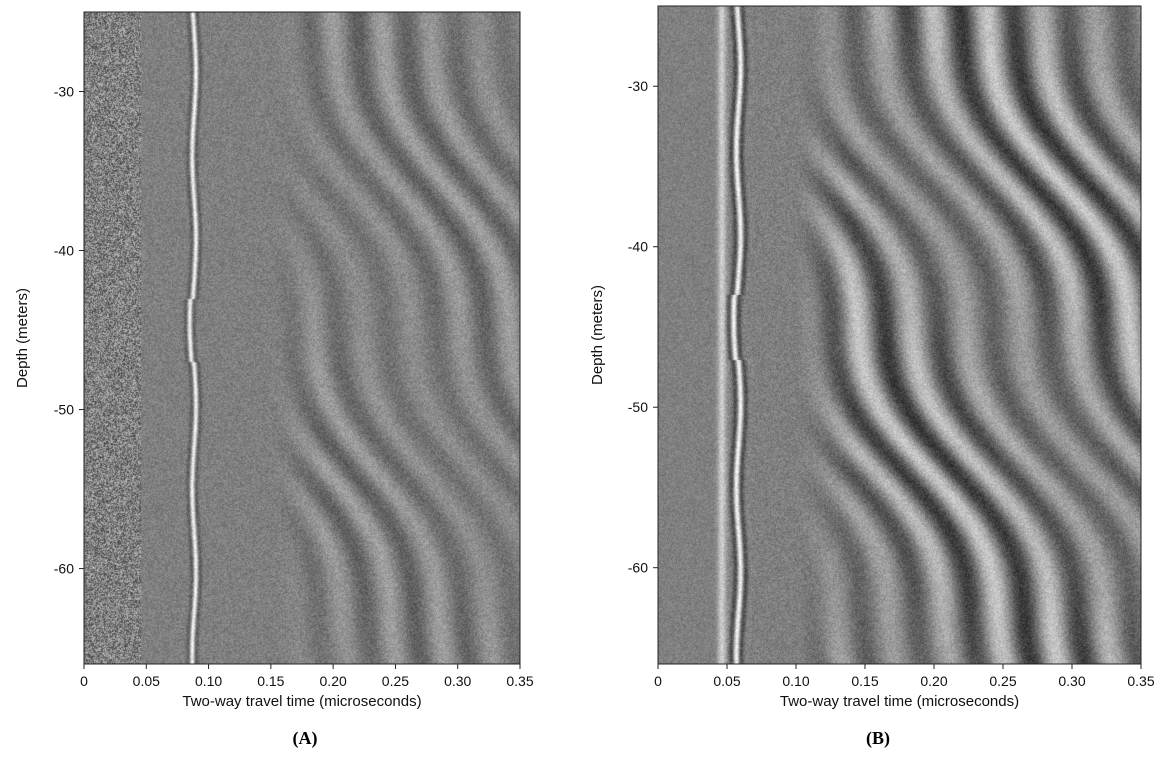 This screenshot has width=1162, height=764. I want to click on panel-label-b: (B), so click(878, 738).